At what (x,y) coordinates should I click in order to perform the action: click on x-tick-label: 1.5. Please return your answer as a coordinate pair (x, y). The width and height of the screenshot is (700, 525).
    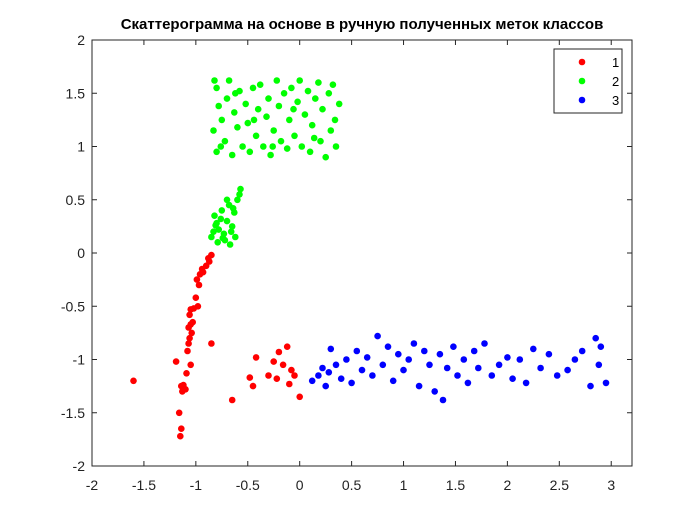
    Looking at the image, I should click on (456, 485).